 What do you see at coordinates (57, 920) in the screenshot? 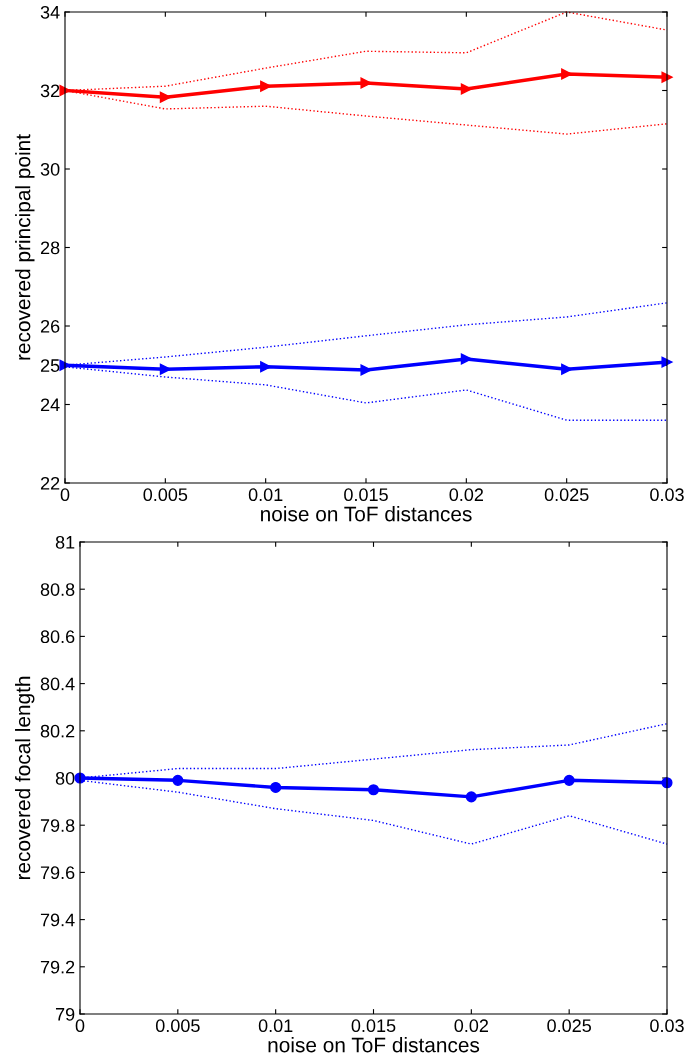
I see `y-tick-label: 79.4` at bounding box center [57, 920].